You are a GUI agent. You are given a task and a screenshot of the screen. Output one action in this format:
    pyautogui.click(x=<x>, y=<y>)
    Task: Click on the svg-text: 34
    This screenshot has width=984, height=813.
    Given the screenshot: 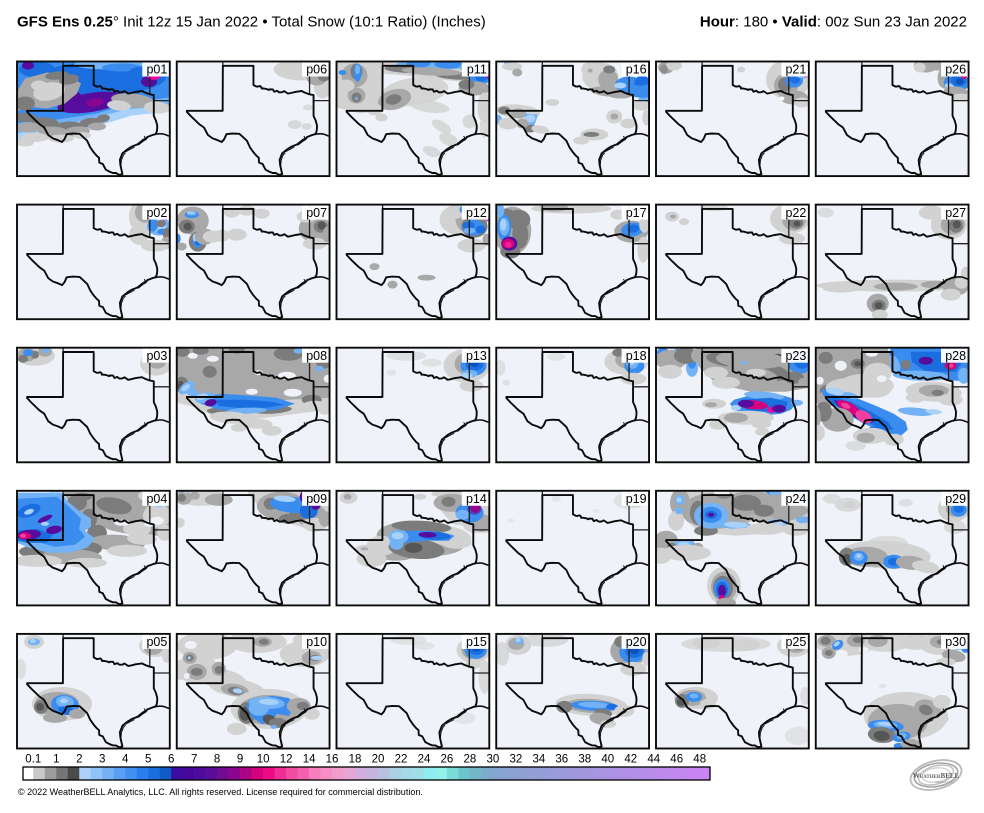 What is the action you would take?
    pyautogui.click(x=539, y=760)
    